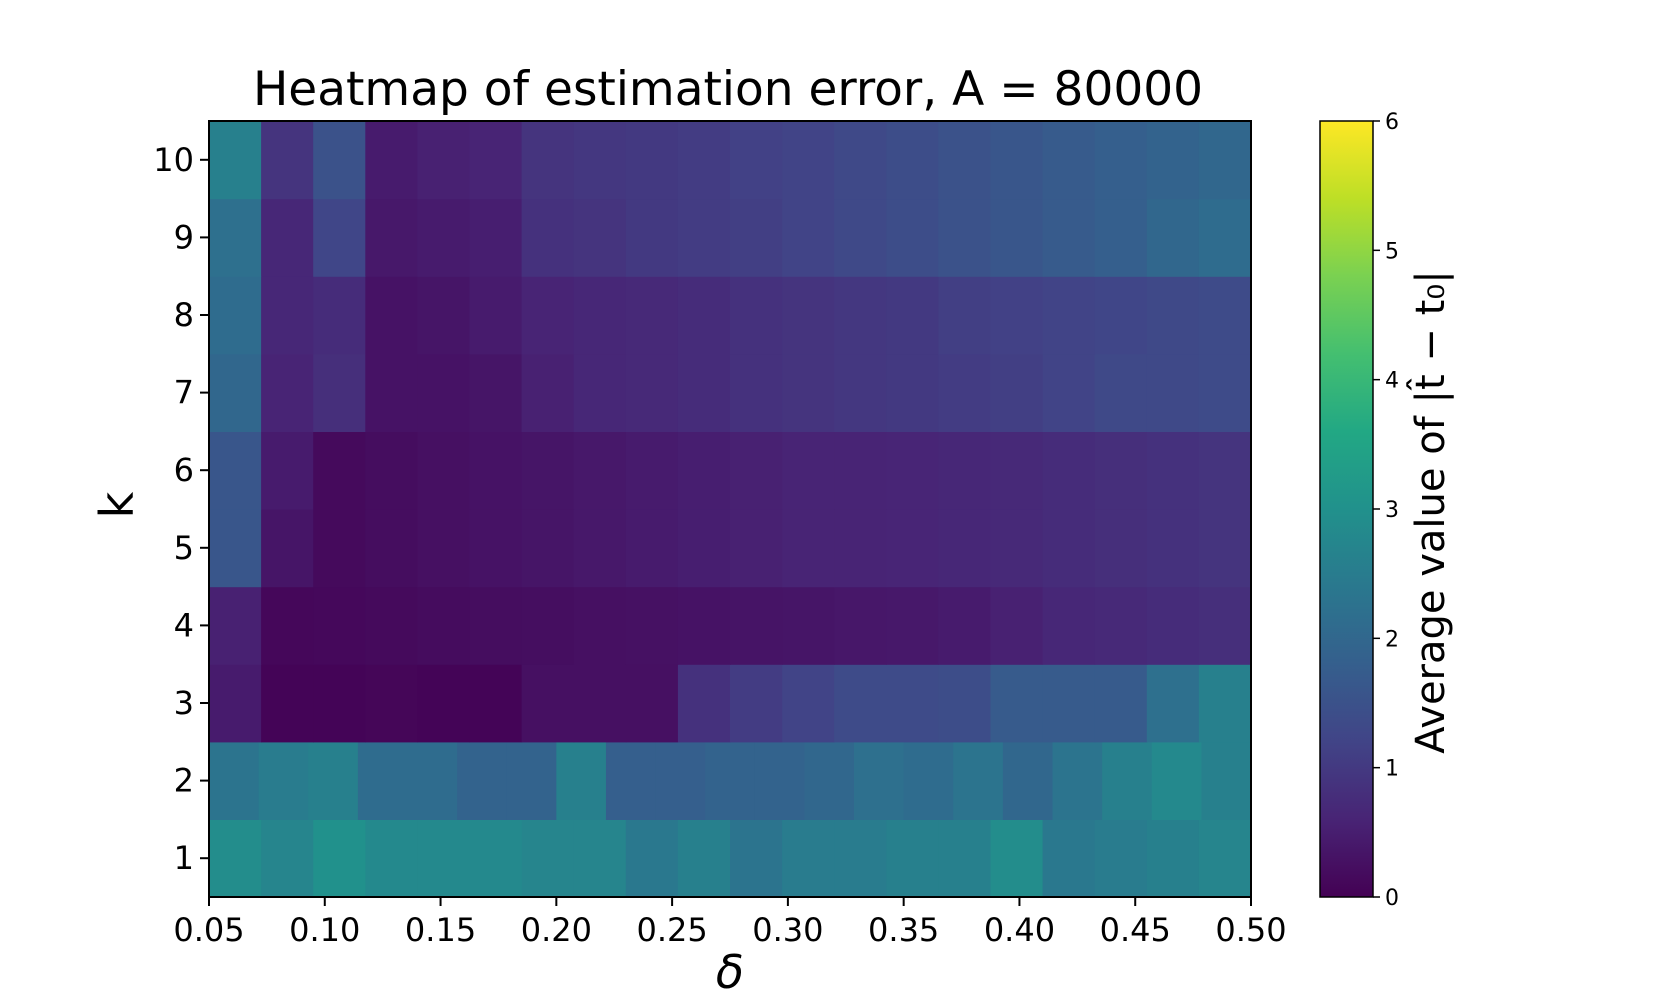  What do you see at coordinates (184, 703) in the screenshot?
I see `y-tick-label: 3` at bounding box center [184, 703].